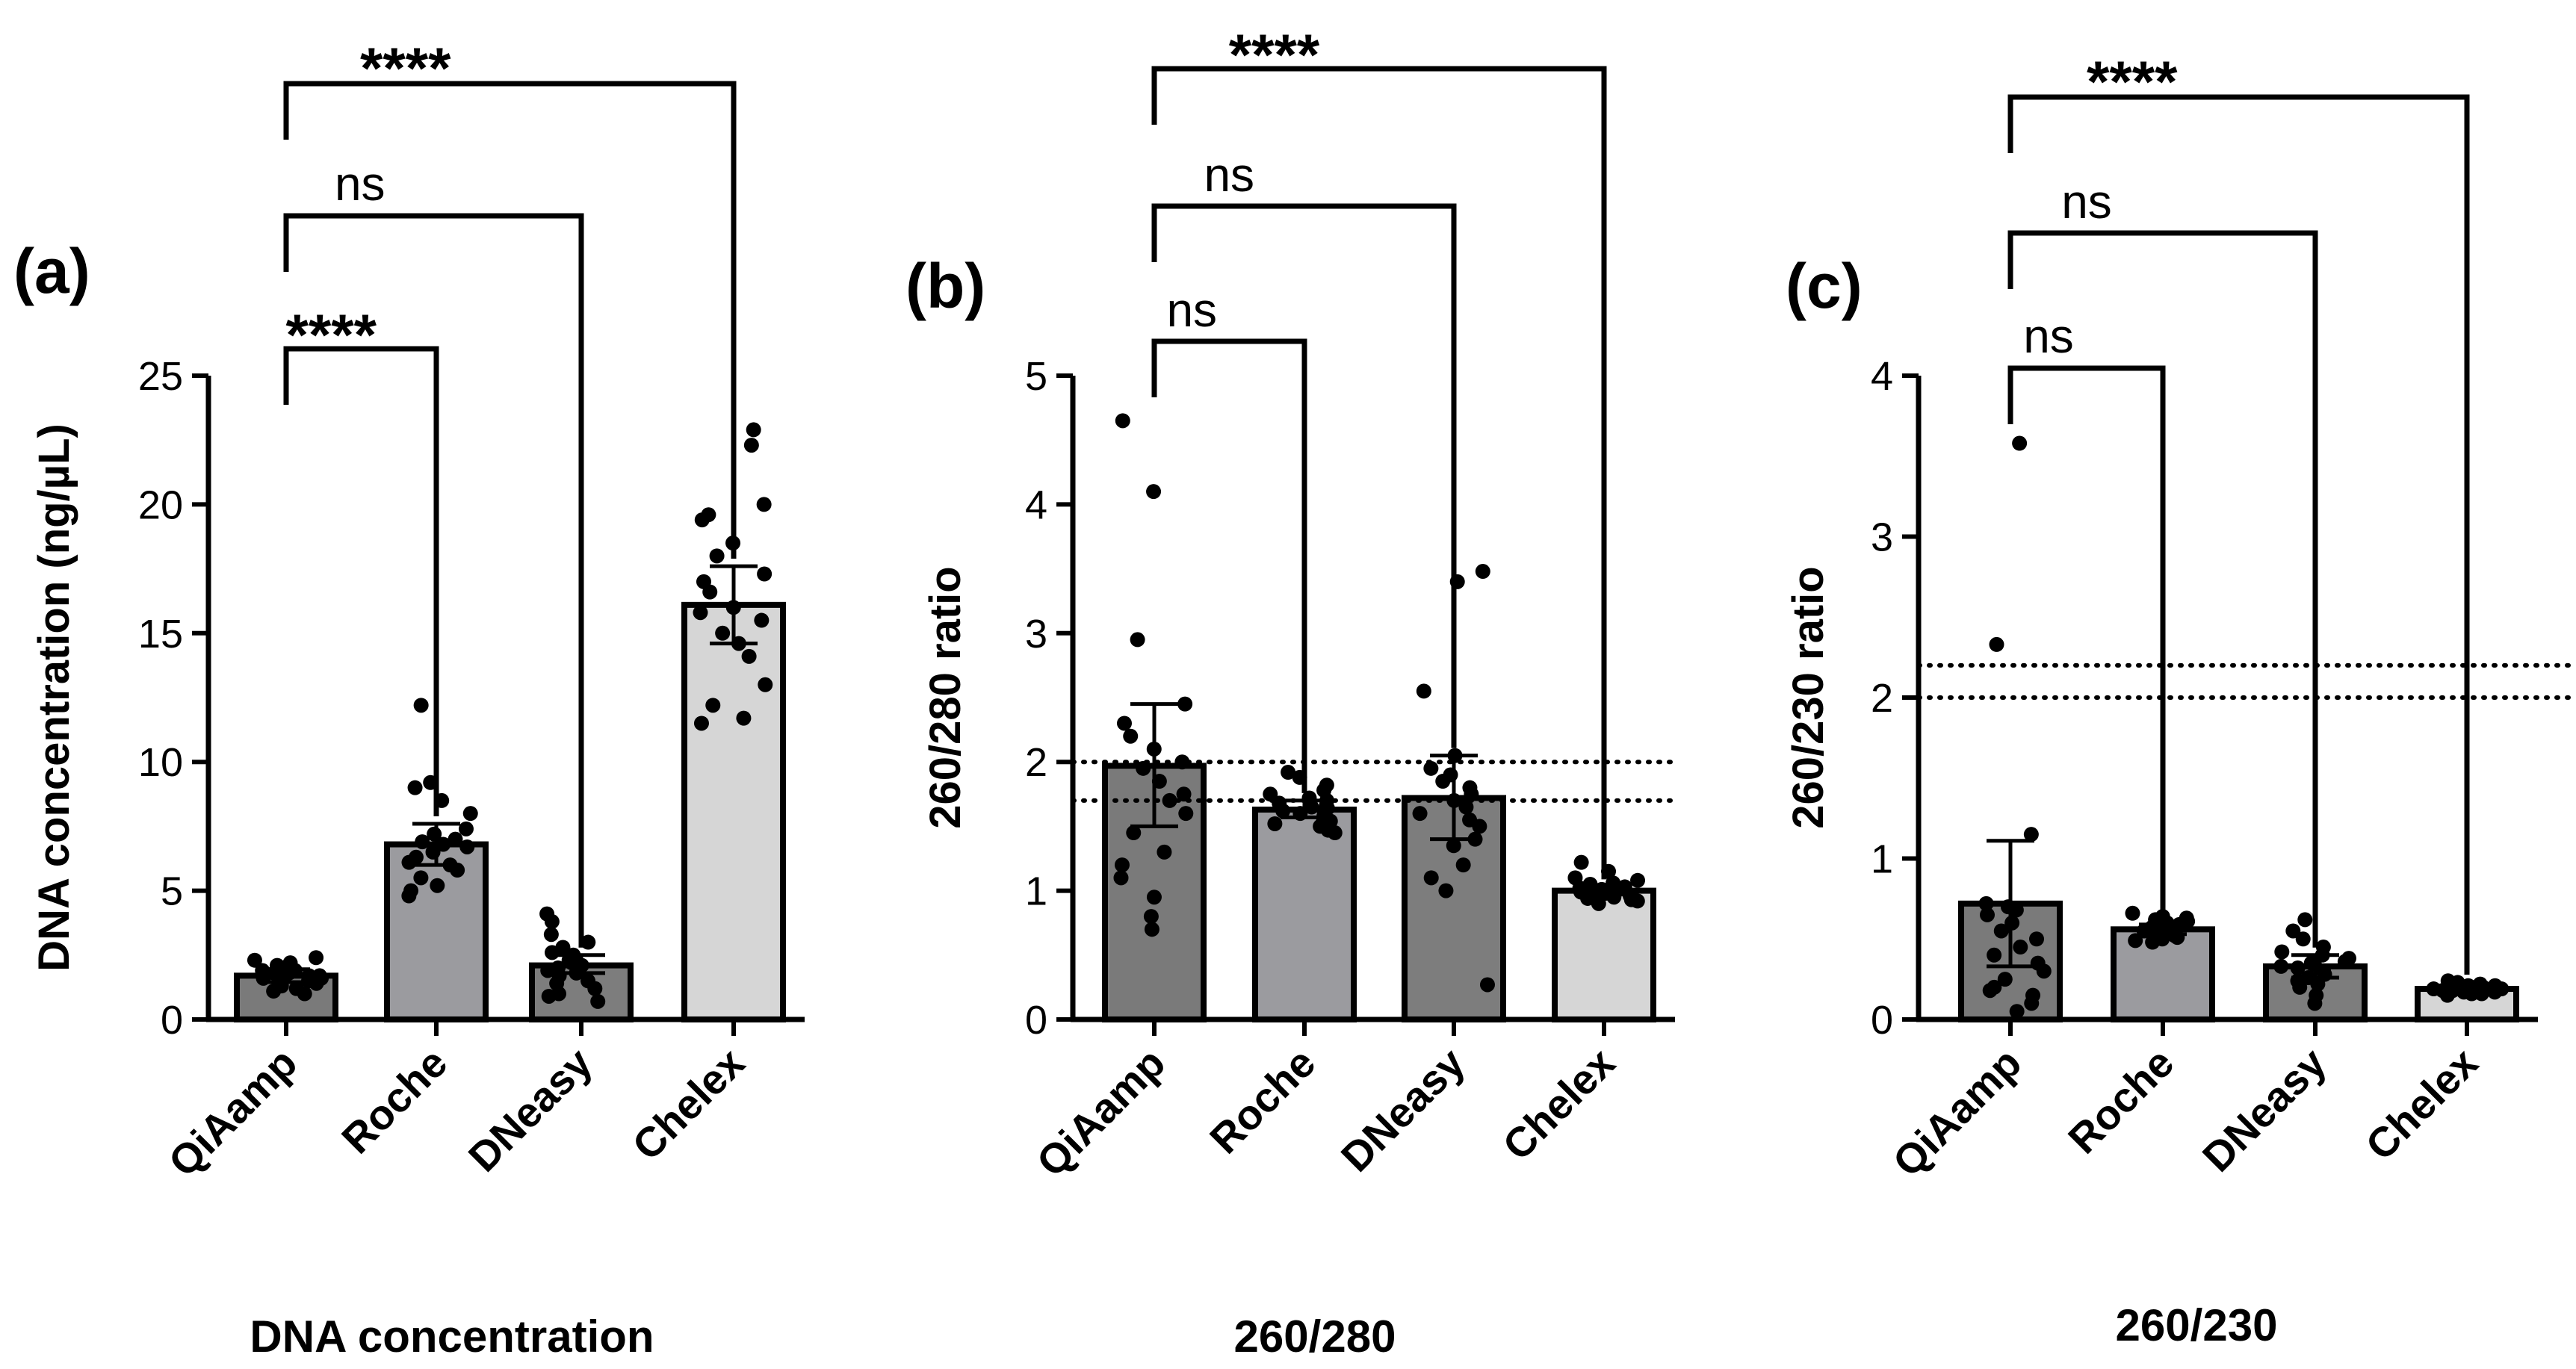 Image resolution: width=2576 pixels, height=1369 pixels. What do you see at coordinates (51, 271) in the screenshot?
I see `panel-letter: (a)` at bounding box center [51, 271].